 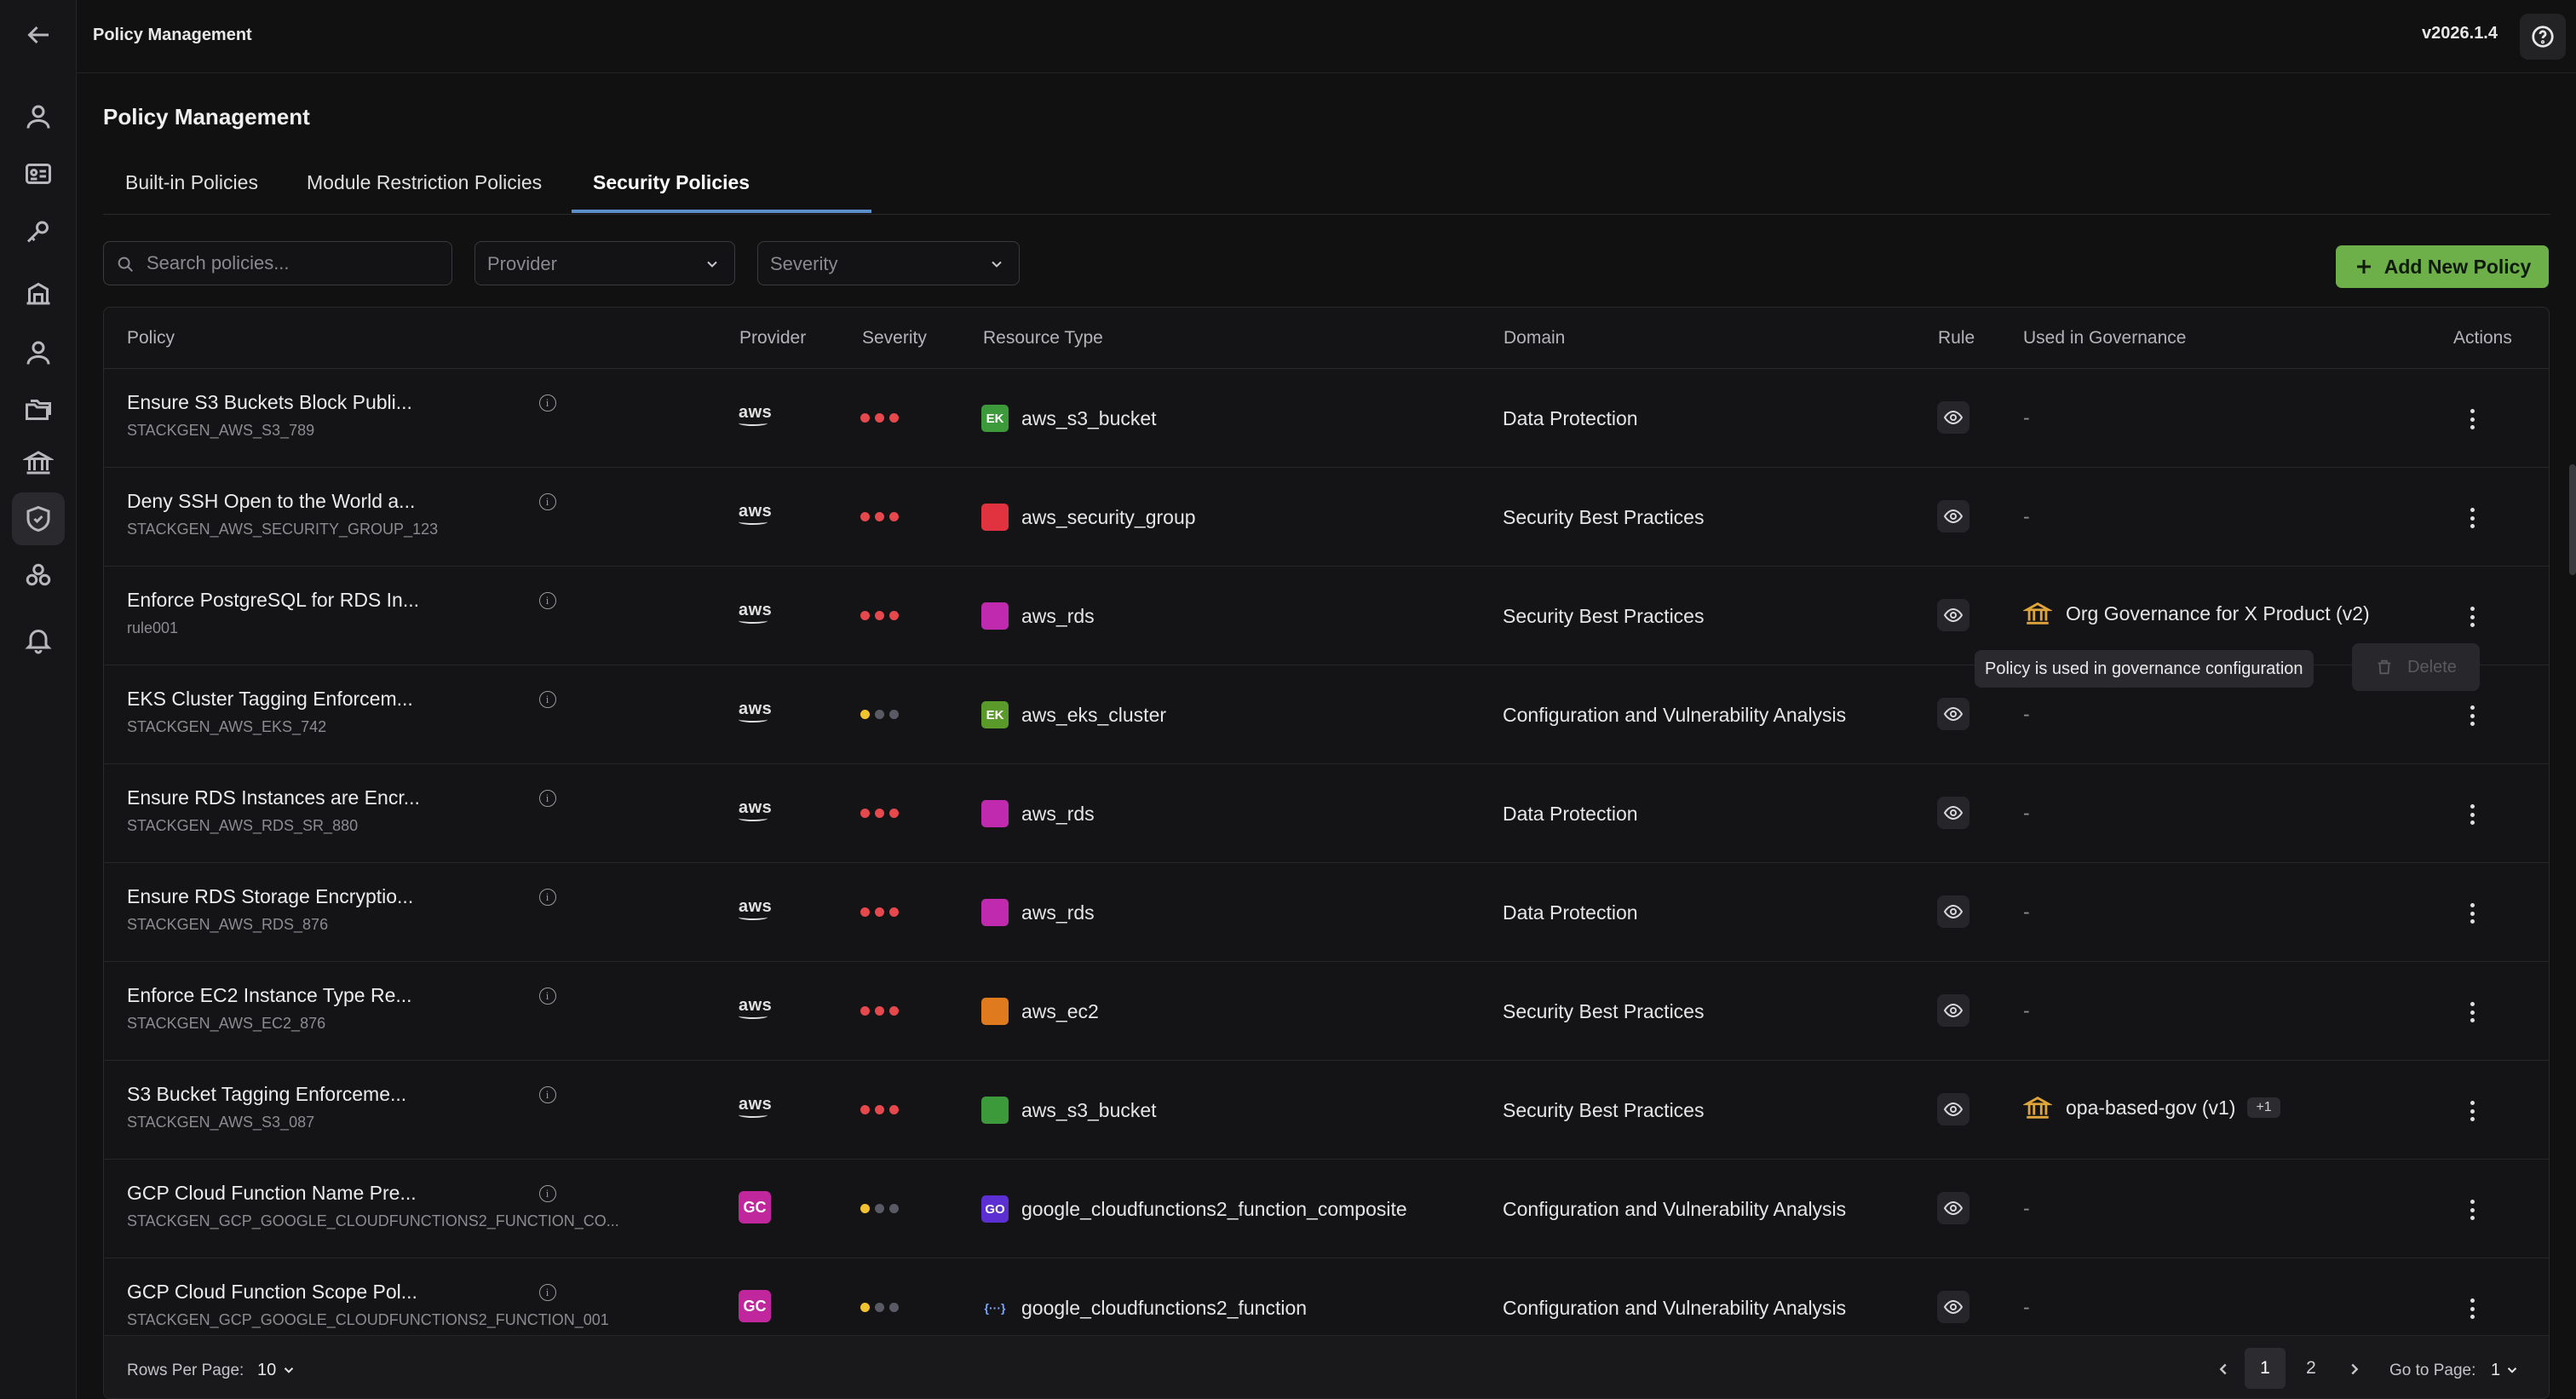 I want to click on eye-icon, so click(x=1954, y=516).